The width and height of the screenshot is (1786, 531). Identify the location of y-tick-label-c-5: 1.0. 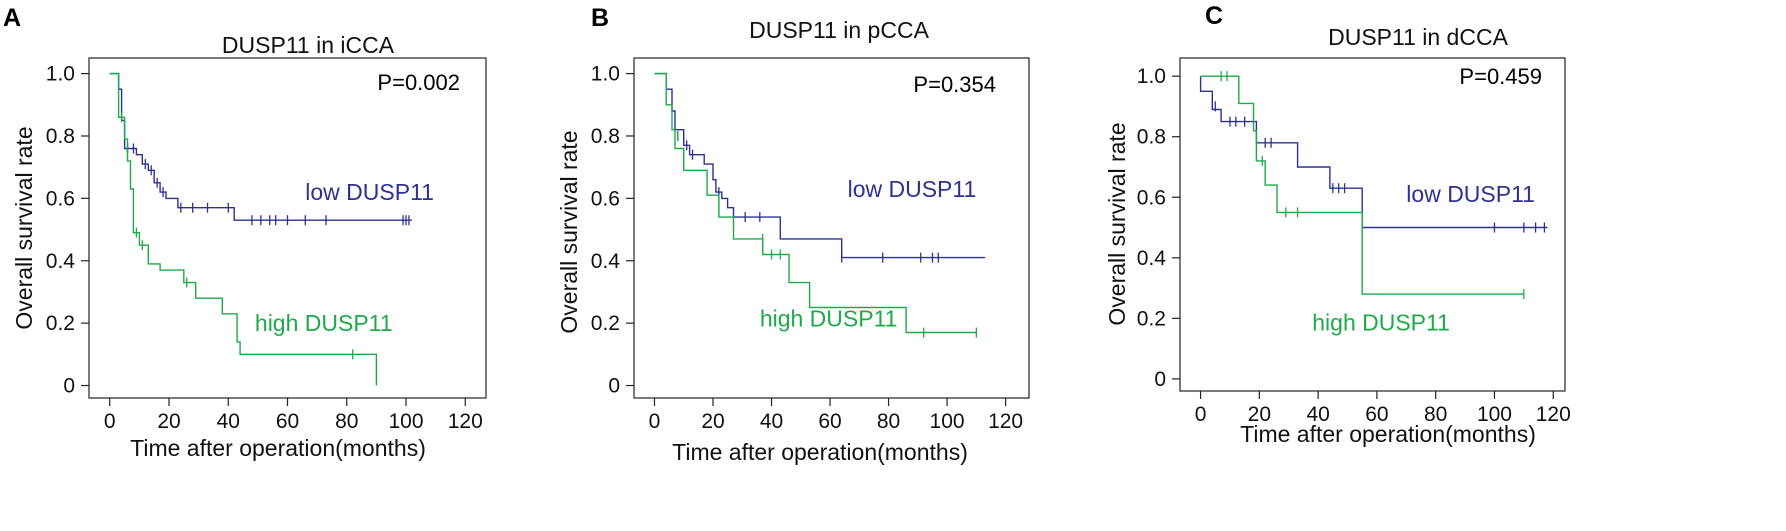
(1151, 76).